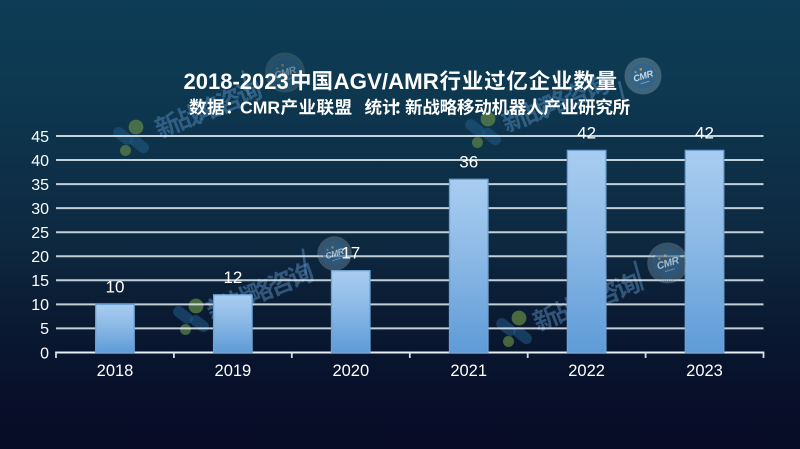 The width and height of the screenshot is (800, 449). I want to click on svg-text: AGV/AMR, so click(386, 81).